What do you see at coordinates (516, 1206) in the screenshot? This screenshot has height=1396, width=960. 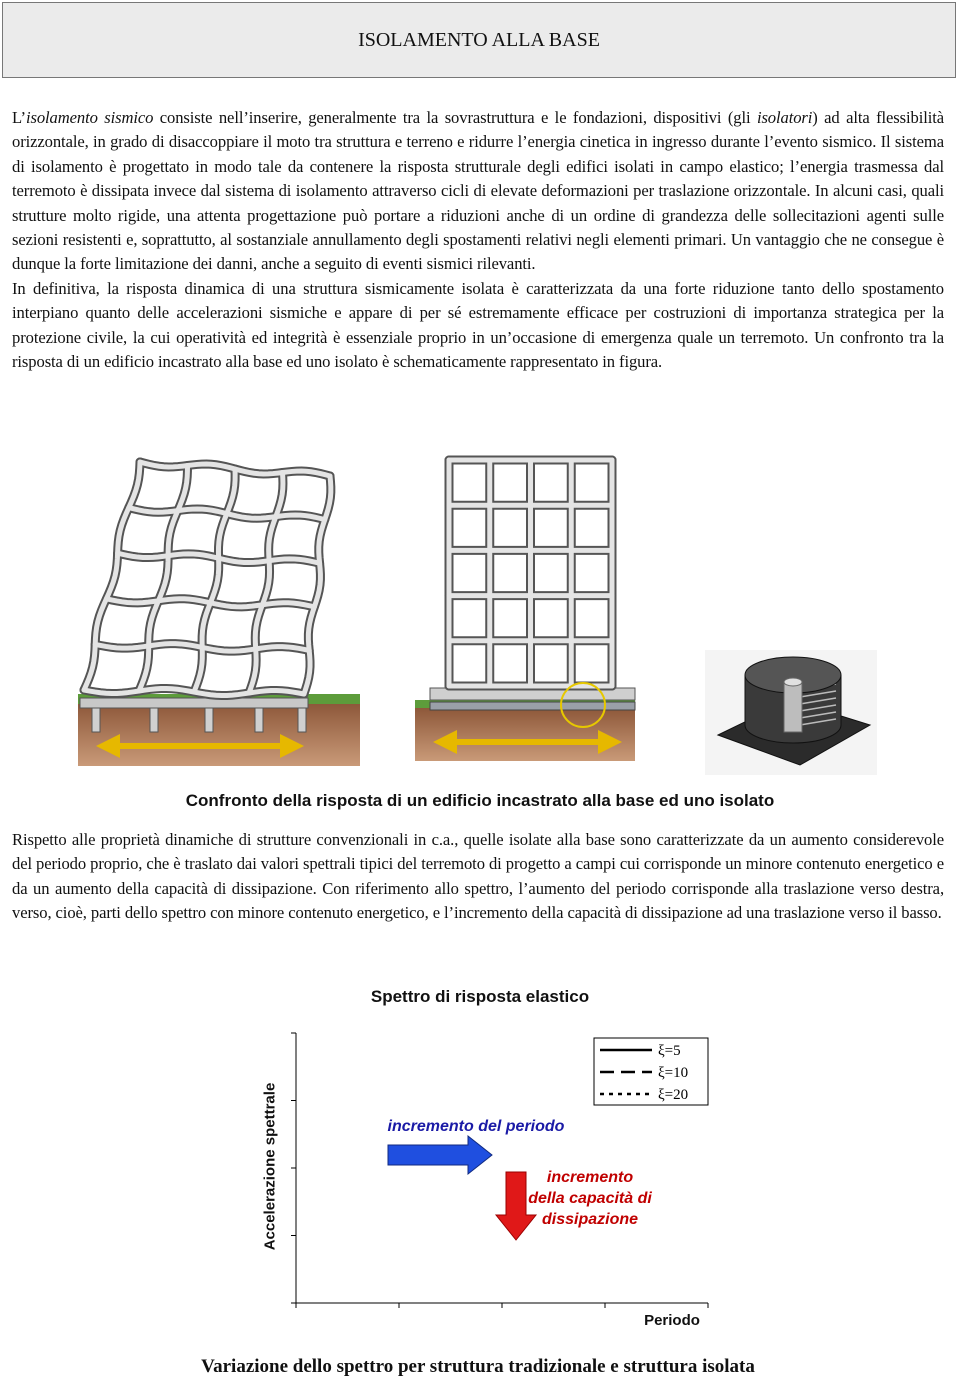 I see `damping-arrow` at bounding box center [516, 1206].